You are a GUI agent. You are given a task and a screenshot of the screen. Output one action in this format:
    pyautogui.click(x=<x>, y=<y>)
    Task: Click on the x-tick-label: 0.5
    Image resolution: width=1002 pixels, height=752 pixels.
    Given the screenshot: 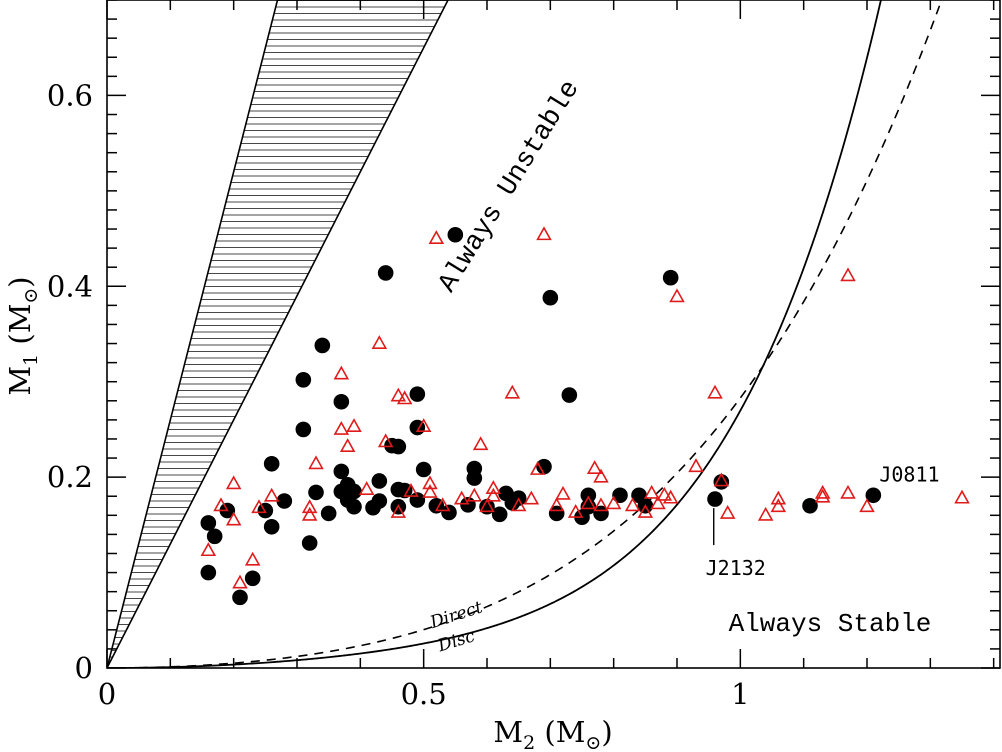 What is the action you would take?
    pyautogui.click(x=424, y=694)
    